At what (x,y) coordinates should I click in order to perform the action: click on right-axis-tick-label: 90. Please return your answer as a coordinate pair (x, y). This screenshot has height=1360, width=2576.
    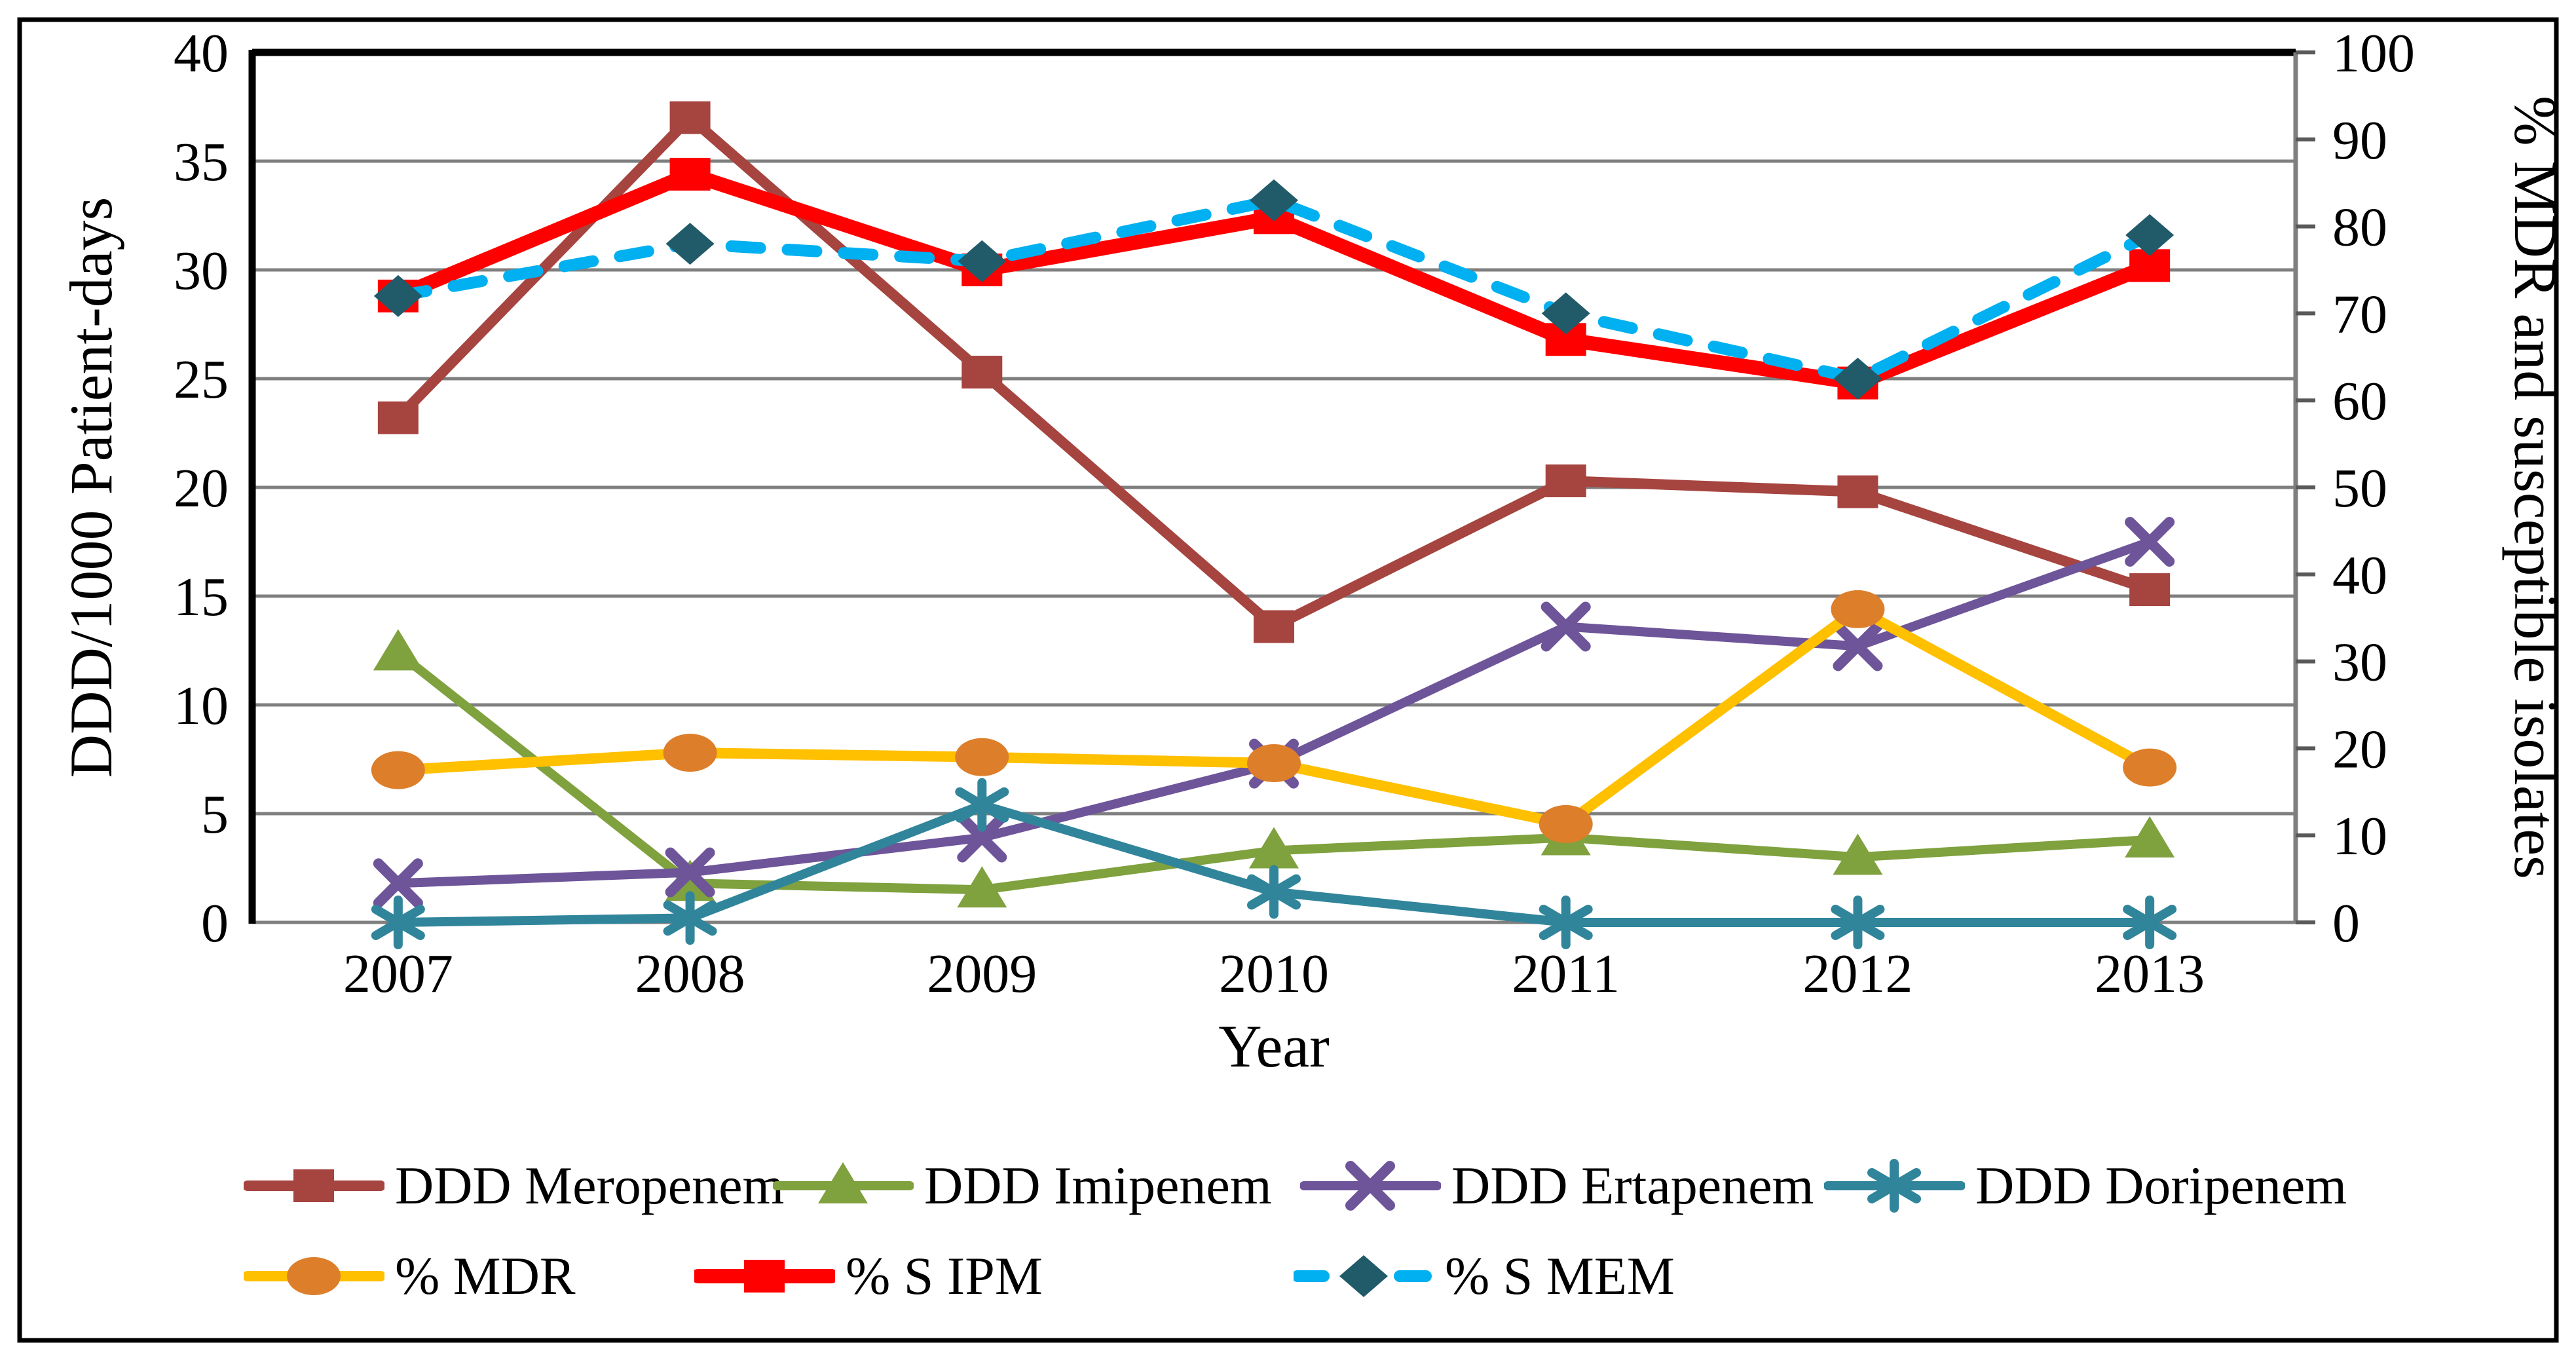
    Looking at the image, I should click on (2359, 140).